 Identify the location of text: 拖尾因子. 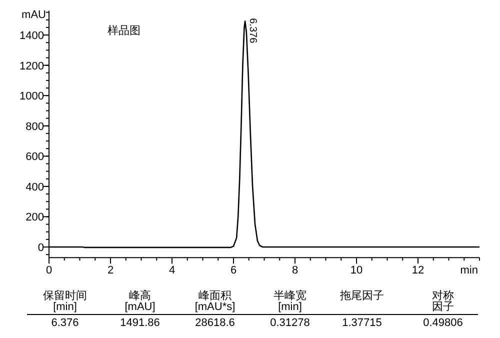
(361, 296).